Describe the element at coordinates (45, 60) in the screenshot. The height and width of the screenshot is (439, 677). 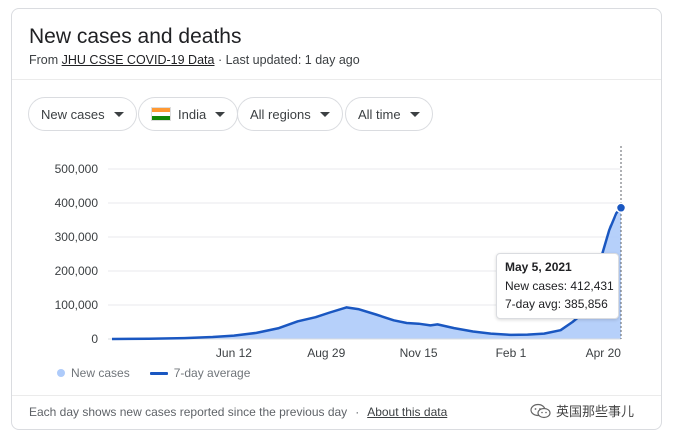
I see `source-prefix: From` at that location.